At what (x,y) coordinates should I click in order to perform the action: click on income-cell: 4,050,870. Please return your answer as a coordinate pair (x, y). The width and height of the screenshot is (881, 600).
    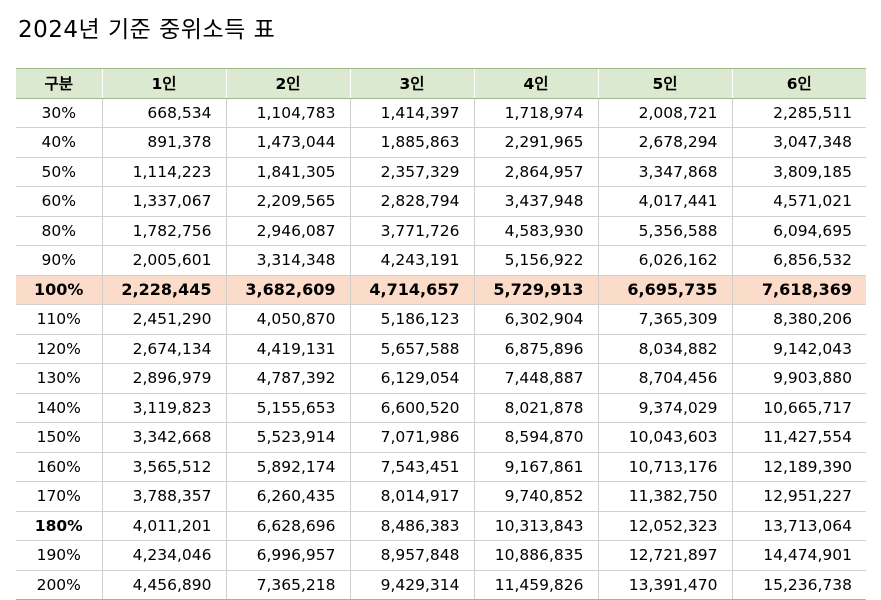
    Looking at the image, I should click on (287, 319).